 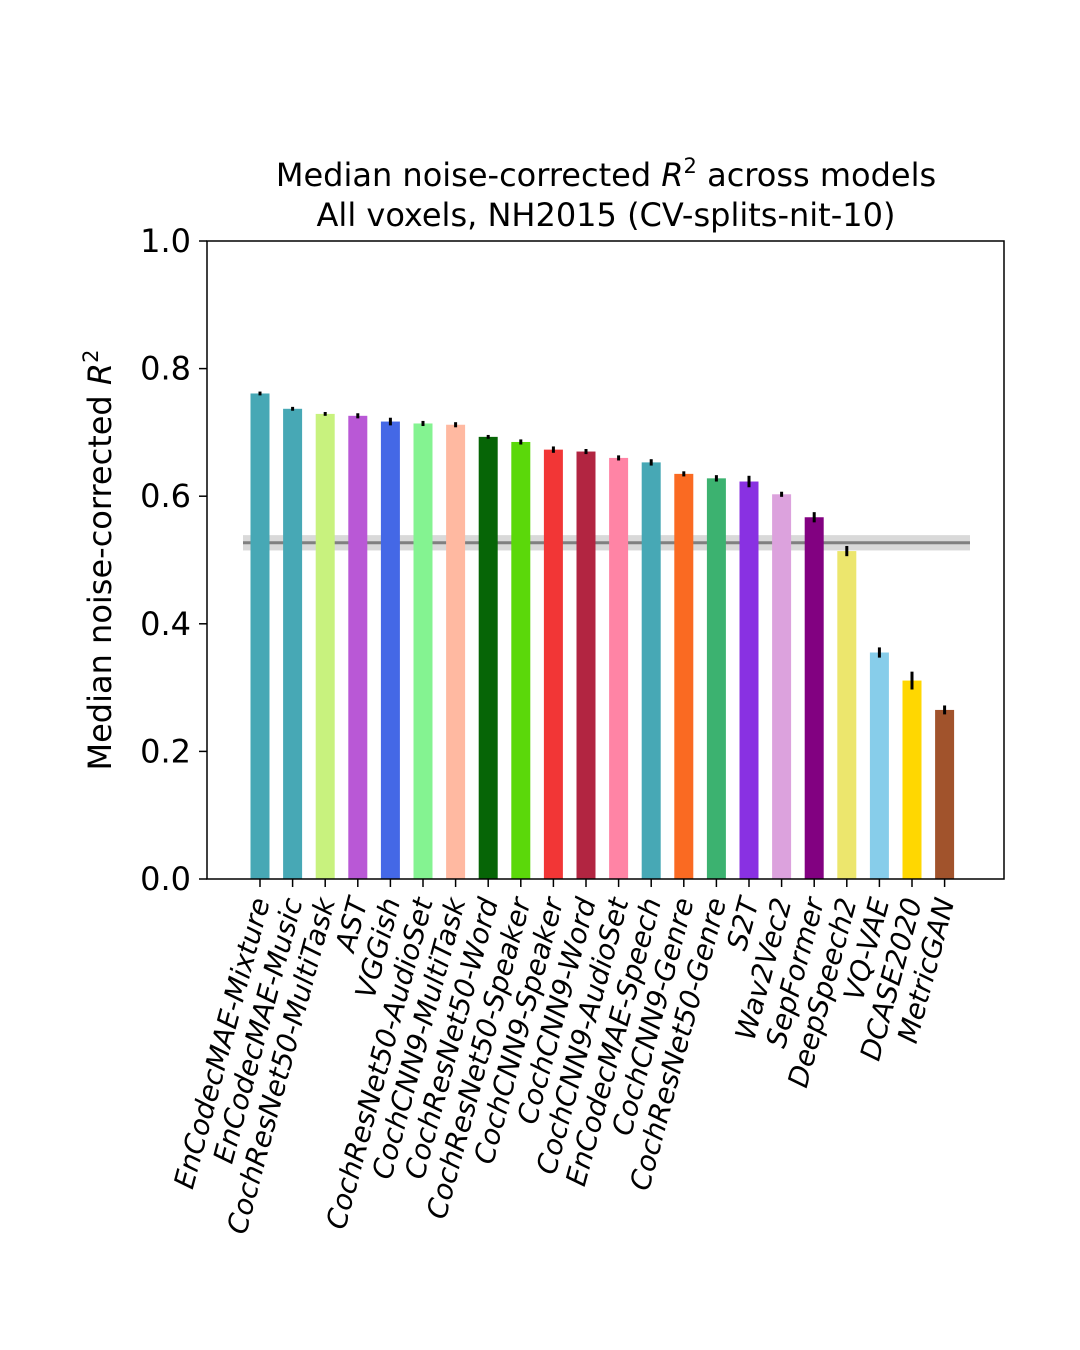 I want to click on y-tick-label: 0.2, so click(x=165, y=751).